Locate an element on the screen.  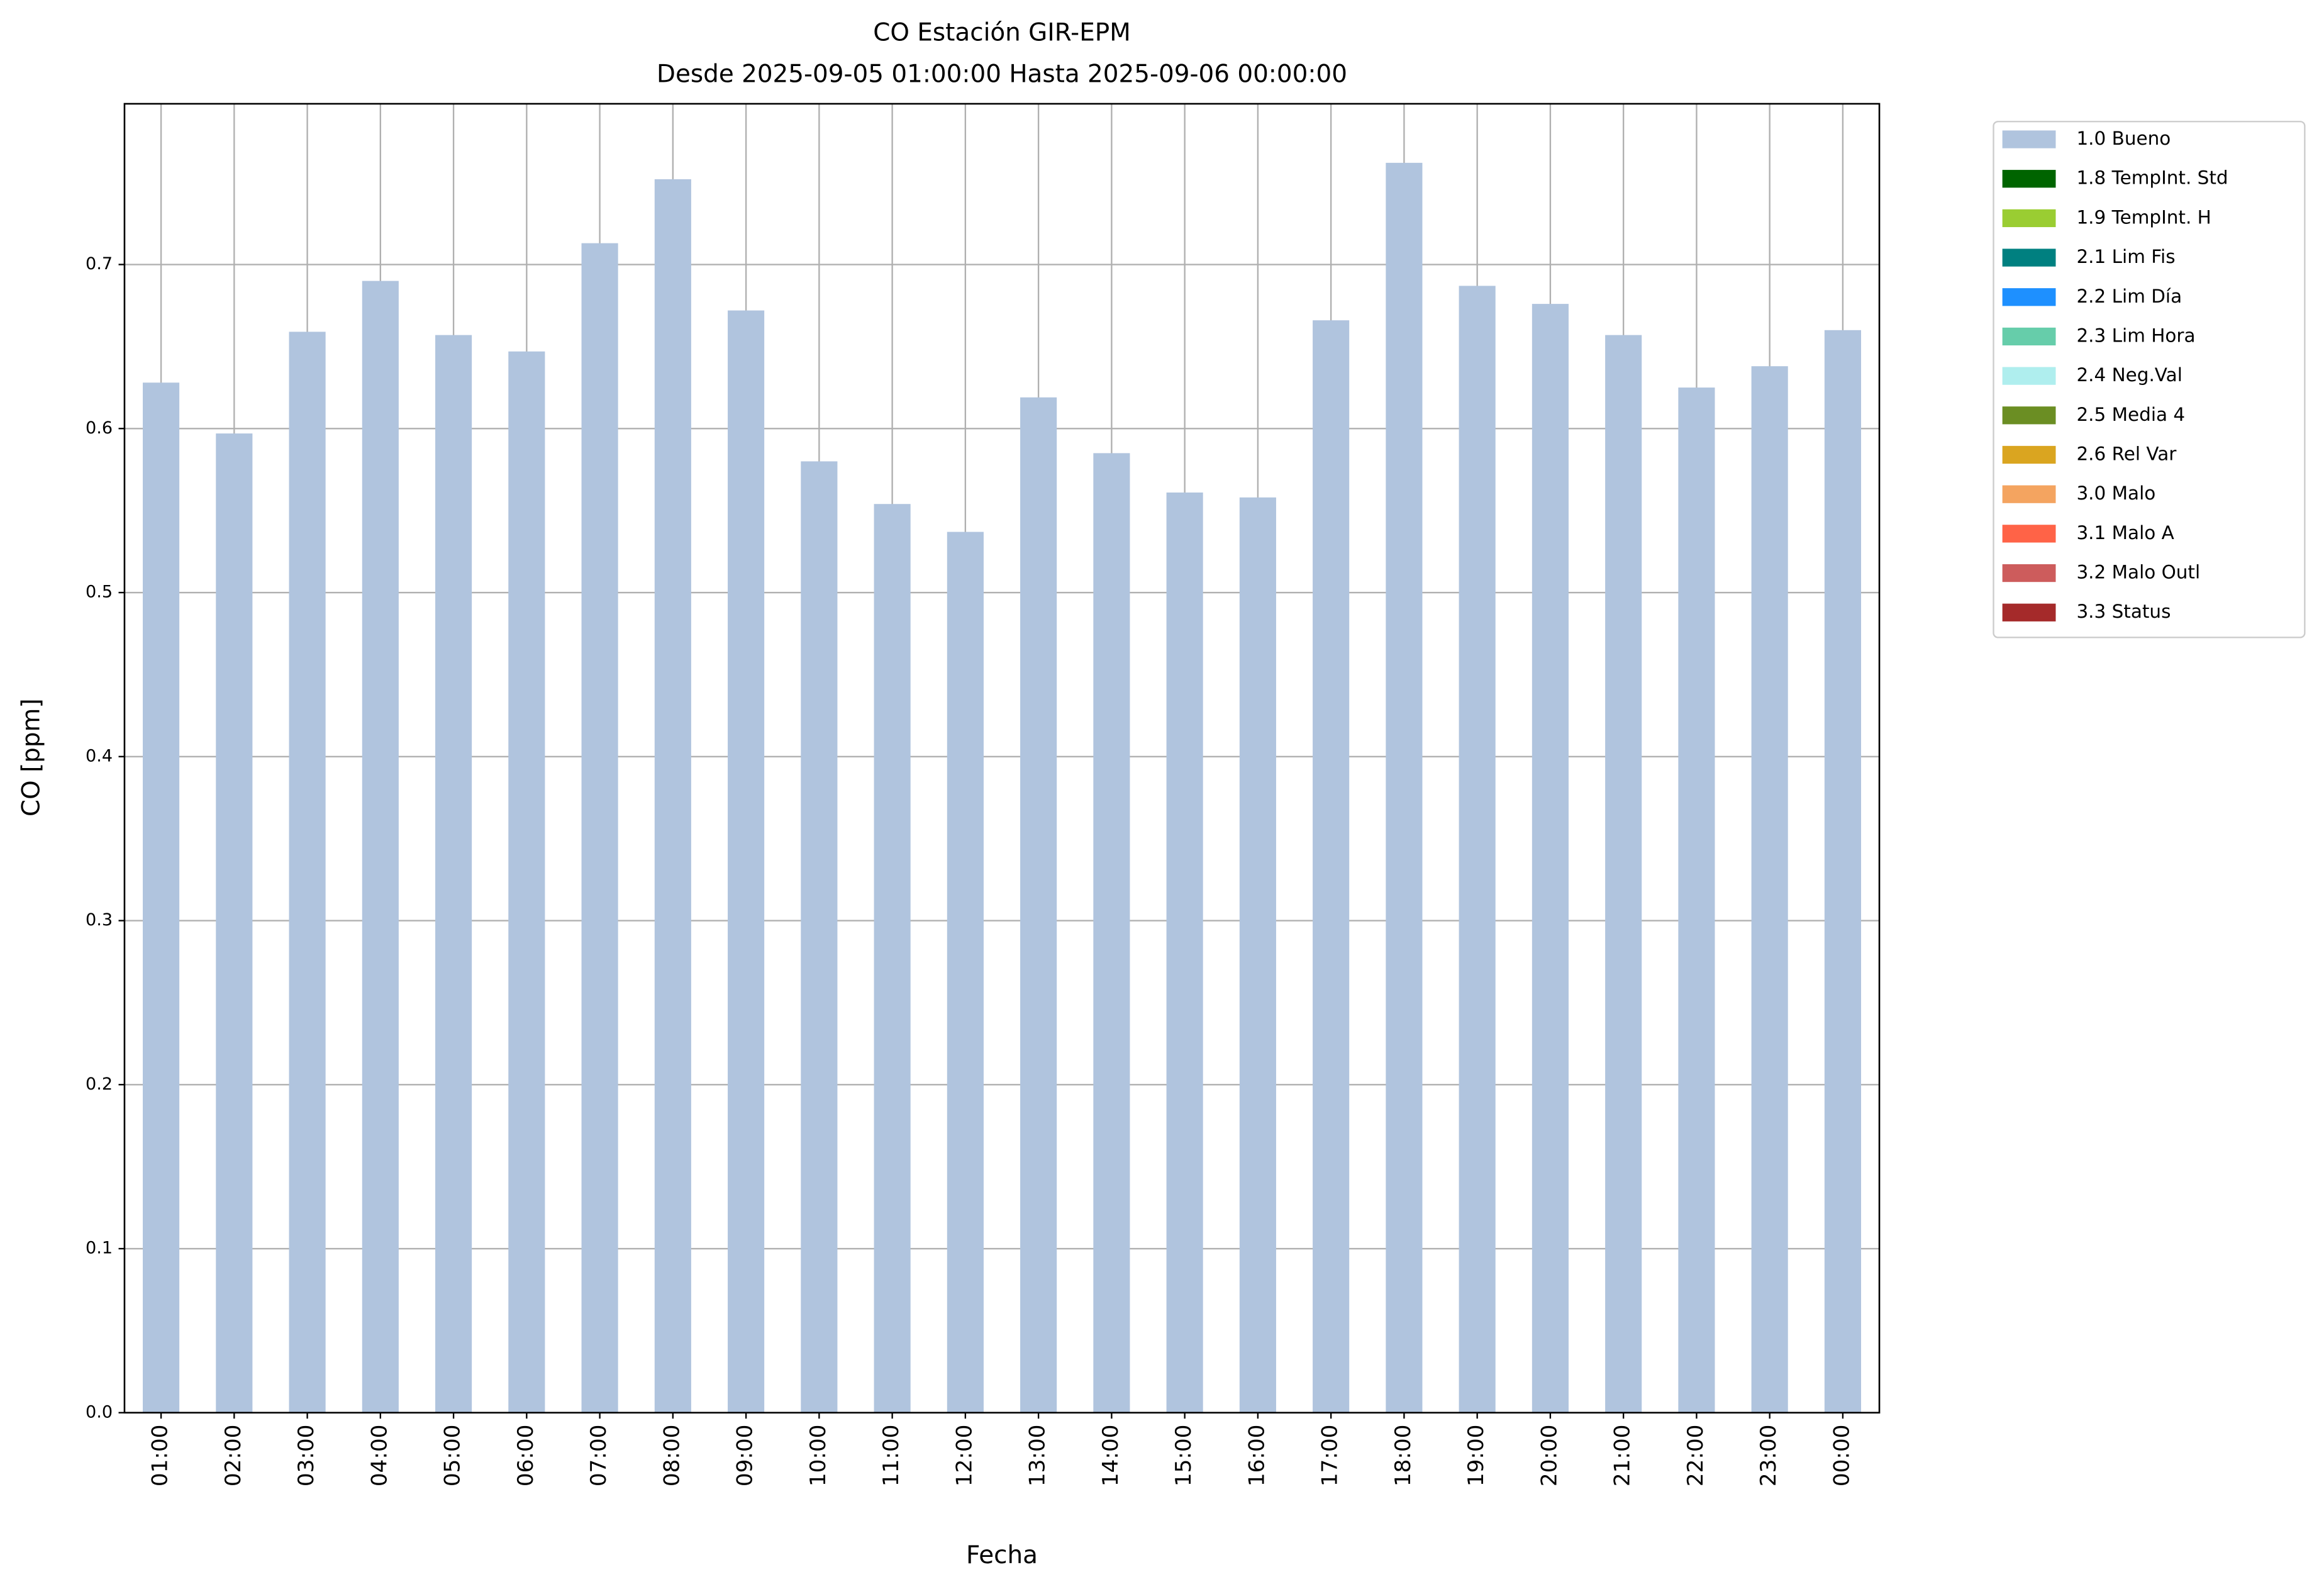
x-tick-label: 22:00 is located at coordinates (1695, 1456).